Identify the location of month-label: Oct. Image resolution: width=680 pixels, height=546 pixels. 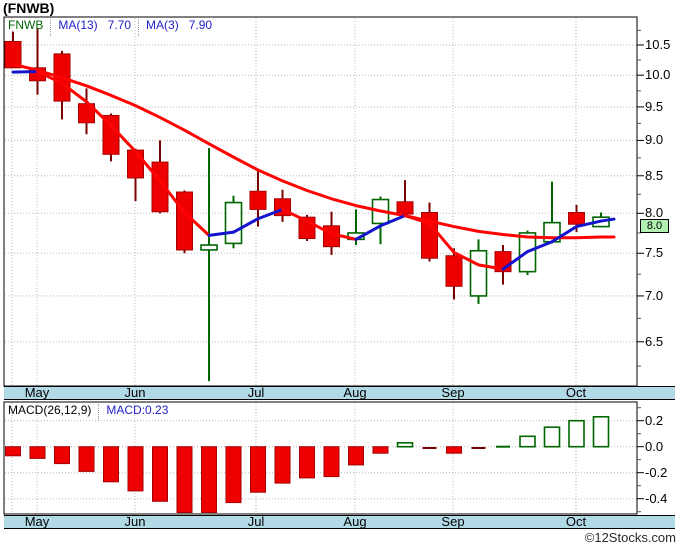
(576, 392).